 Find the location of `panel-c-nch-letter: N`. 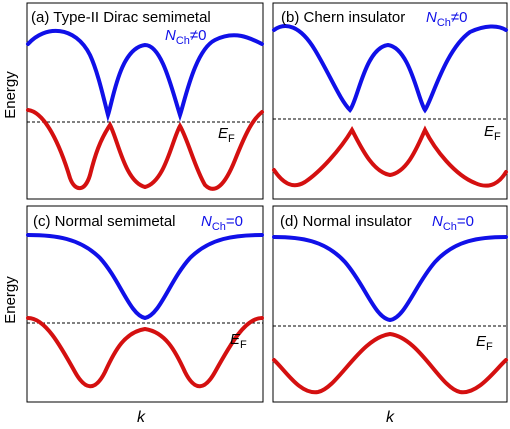

panel-c-nch-letter: N is located at coordinates (206, 221).